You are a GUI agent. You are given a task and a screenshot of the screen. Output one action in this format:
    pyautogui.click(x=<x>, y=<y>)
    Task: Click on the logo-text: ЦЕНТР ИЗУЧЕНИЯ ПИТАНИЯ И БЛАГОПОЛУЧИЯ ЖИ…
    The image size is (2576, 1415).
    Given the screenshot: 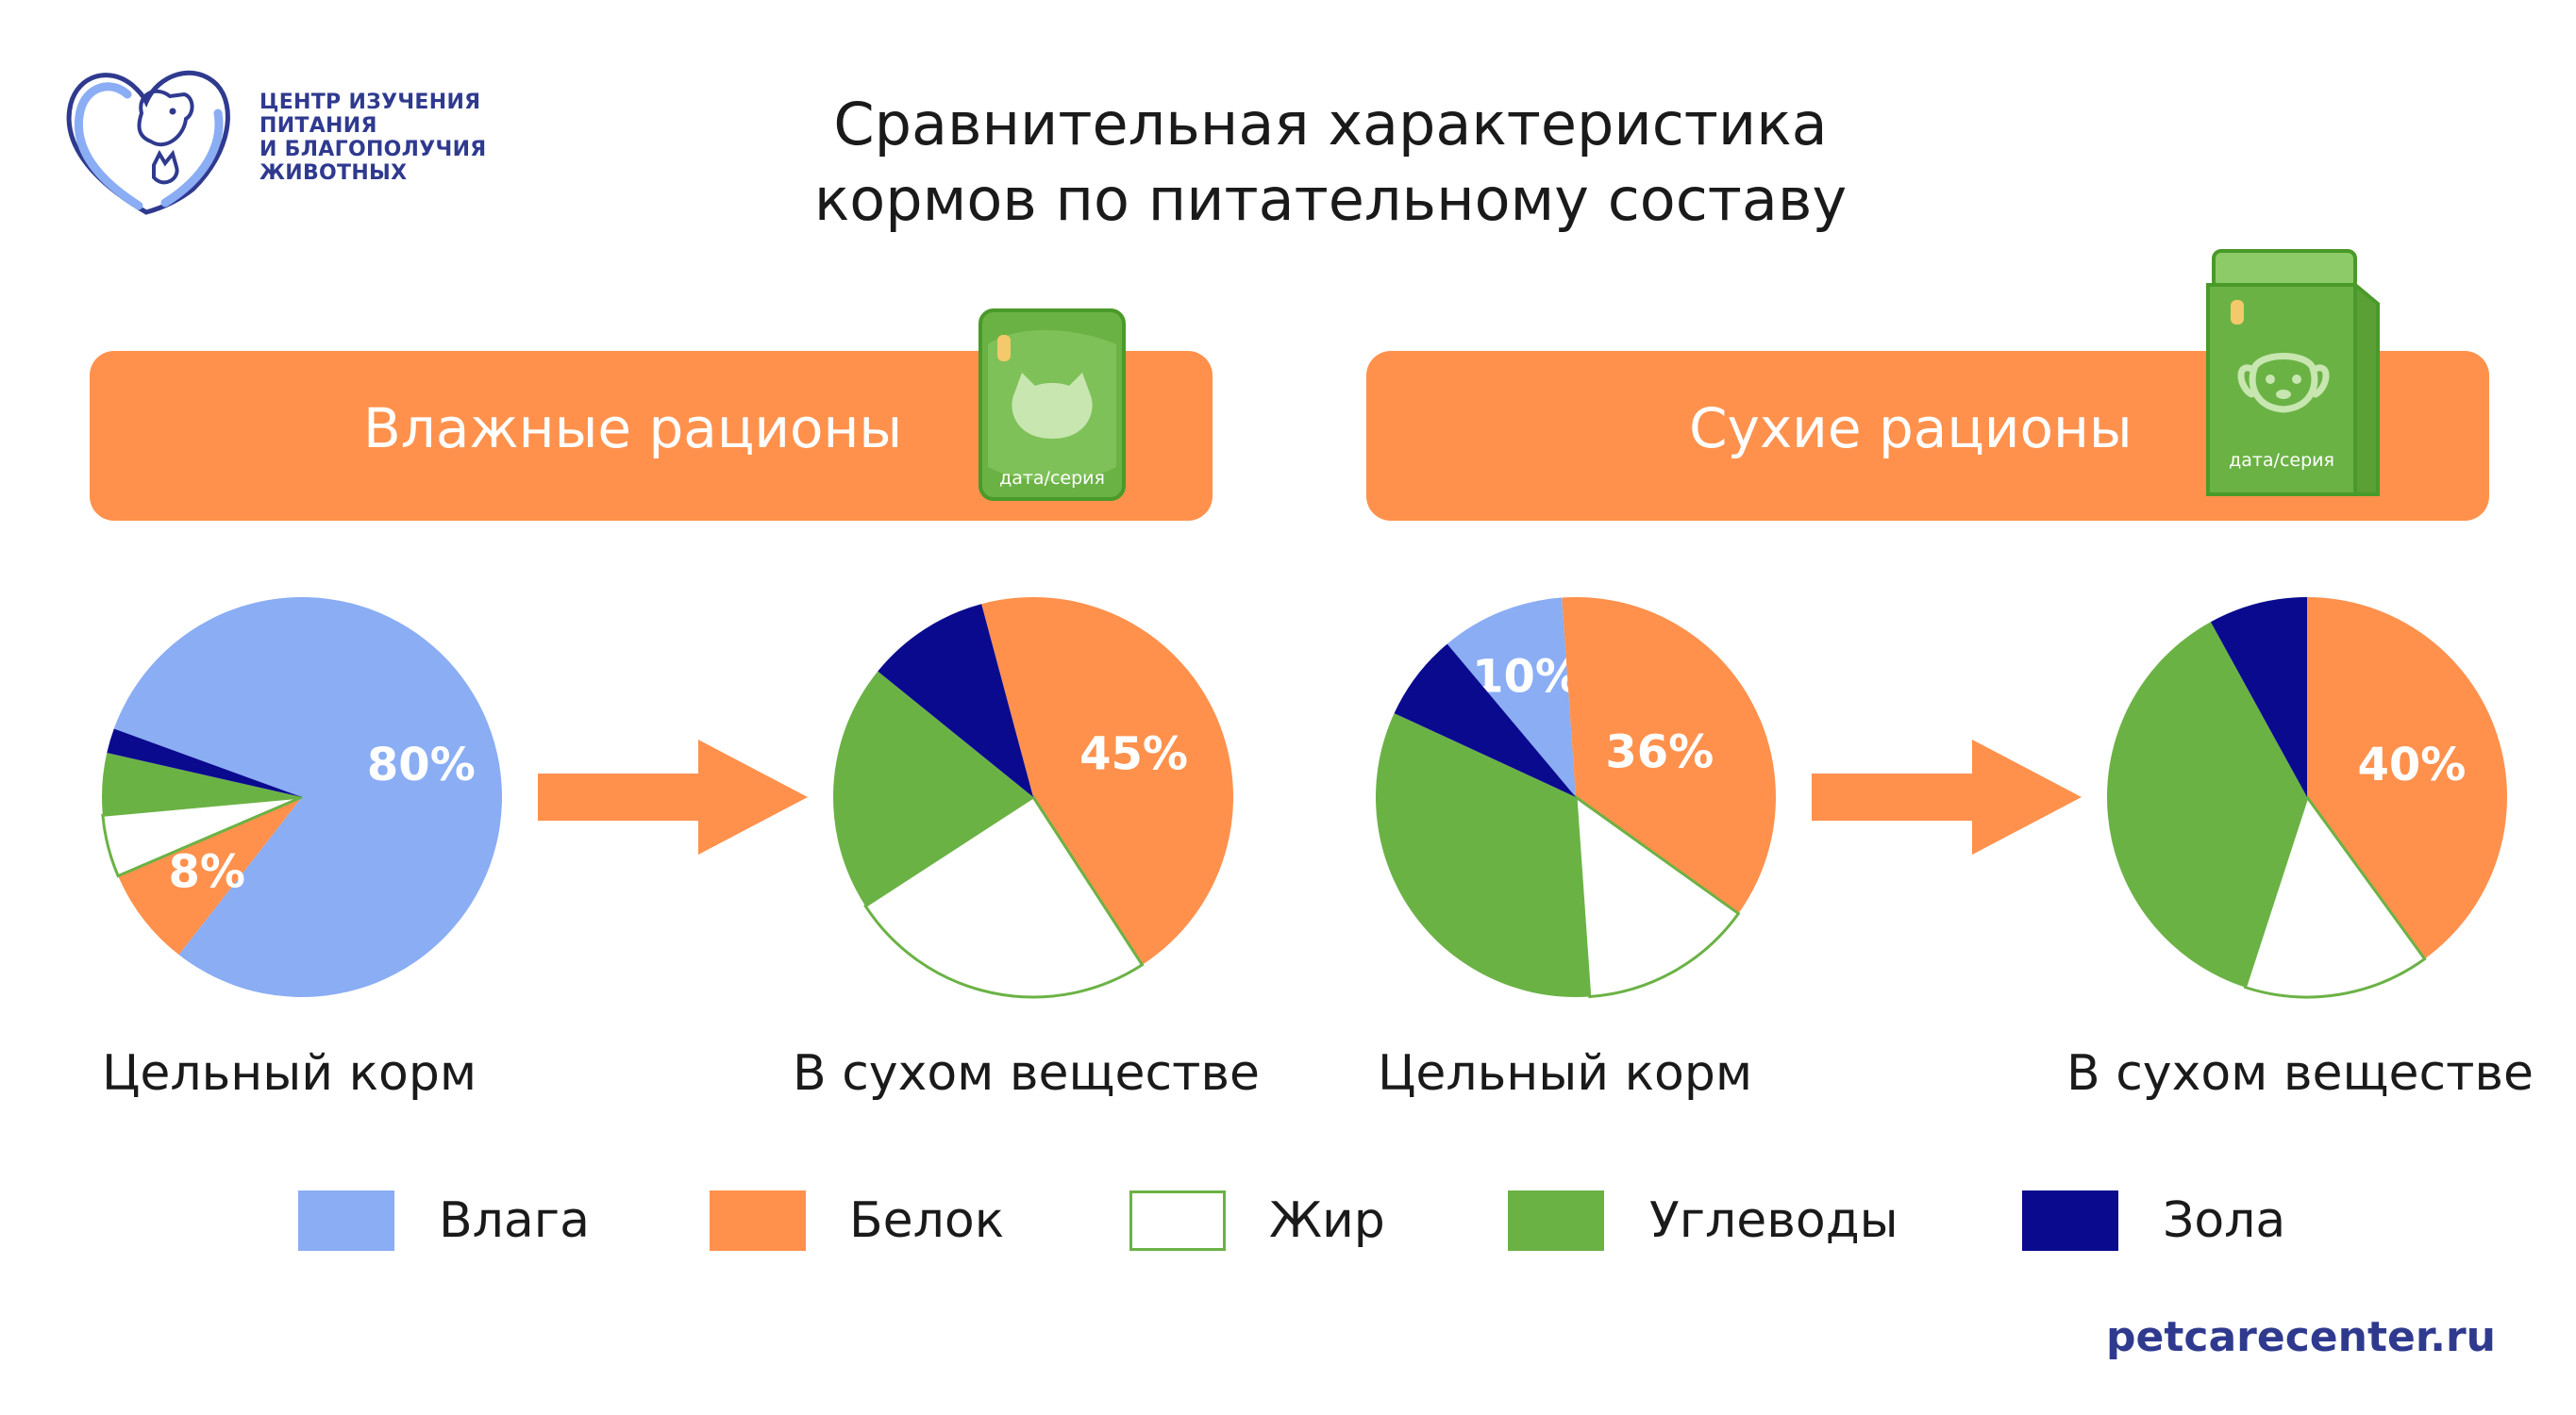 What is the action you would take?
    pyautogui.click(x=401, y=138)
    